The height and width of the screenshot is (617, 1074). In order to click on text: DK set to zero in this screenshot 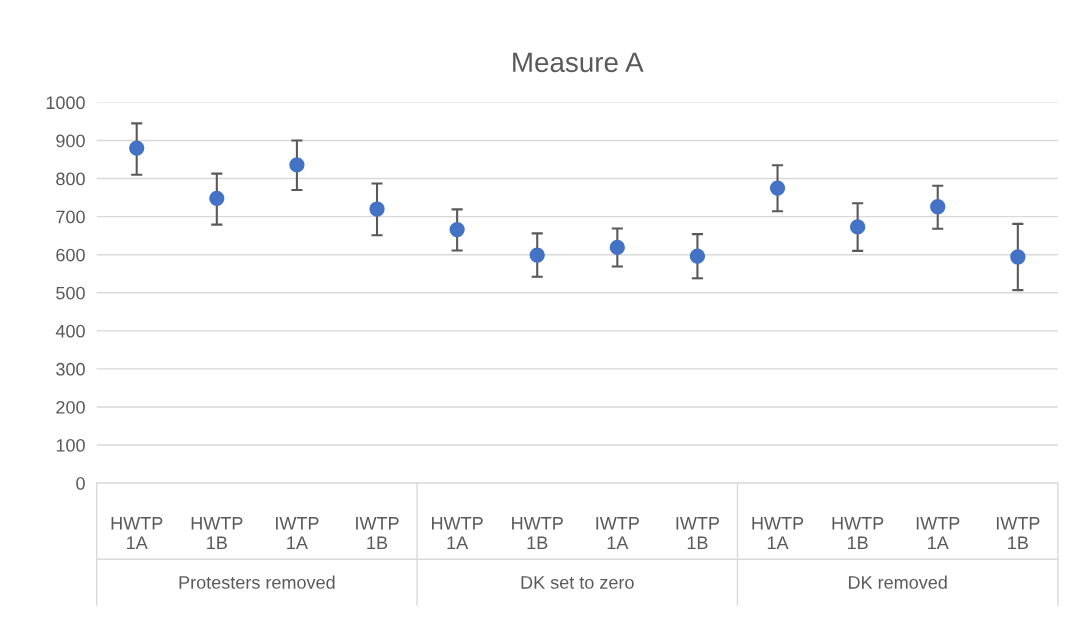, I will do `click(577, 582)`.